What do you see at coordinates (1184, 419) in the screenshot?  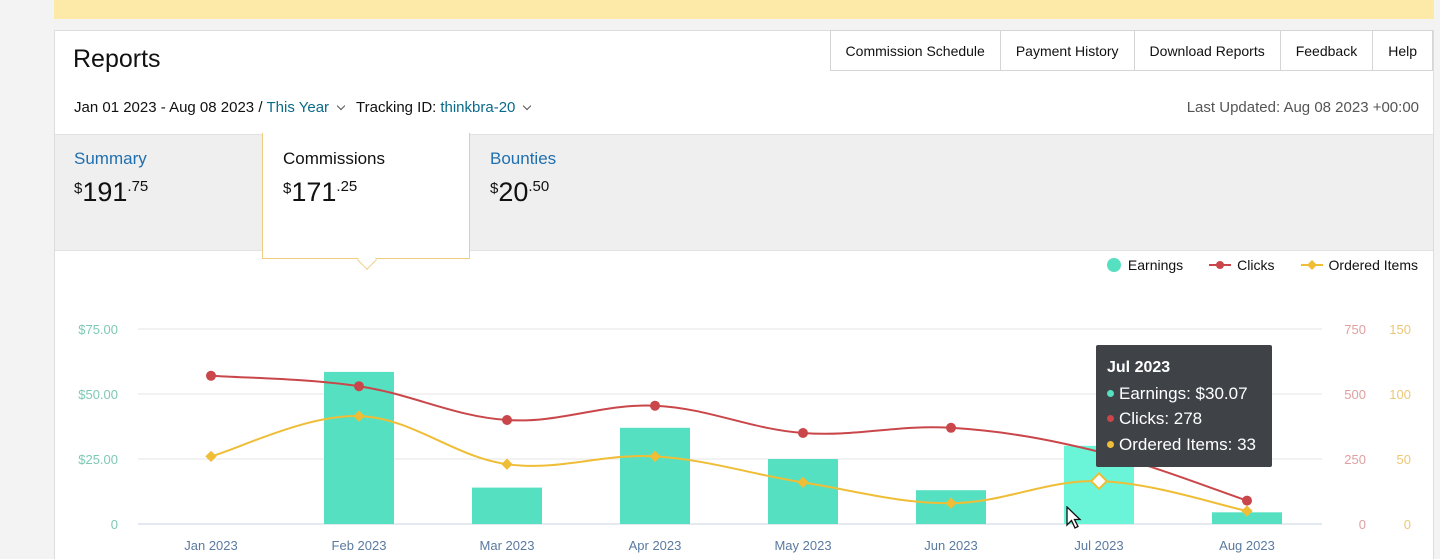 I see `tooltip-clicks: Clicks: 278` at bounding box center [1184, 419].